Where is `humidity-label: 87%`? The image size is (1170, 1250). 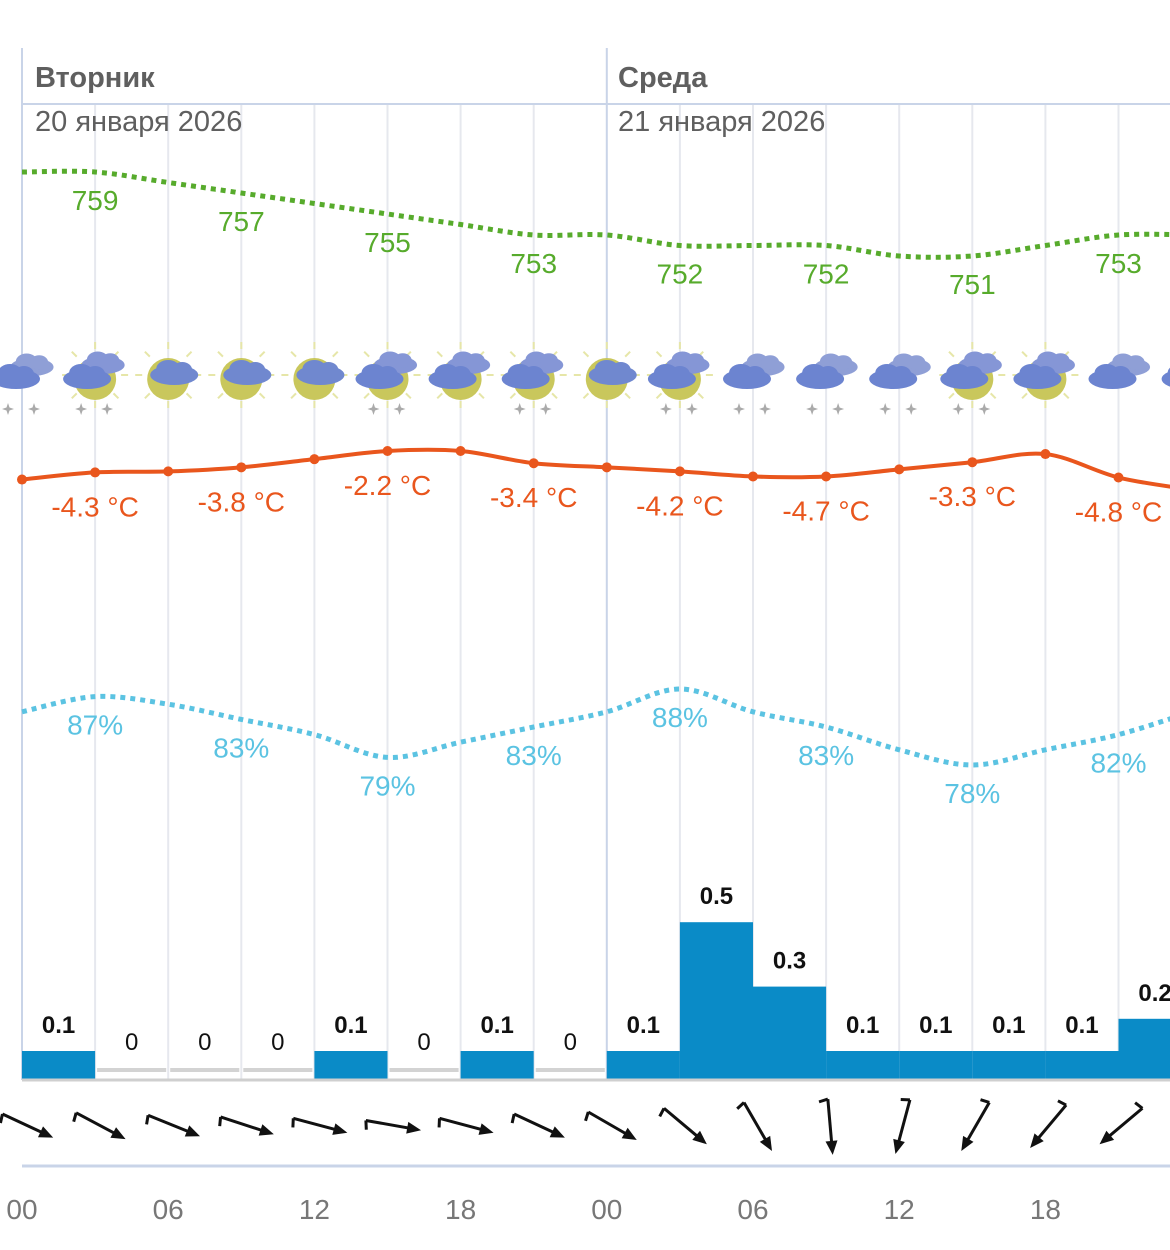 humidity-label: 87% is located at coordinates (95, 725).